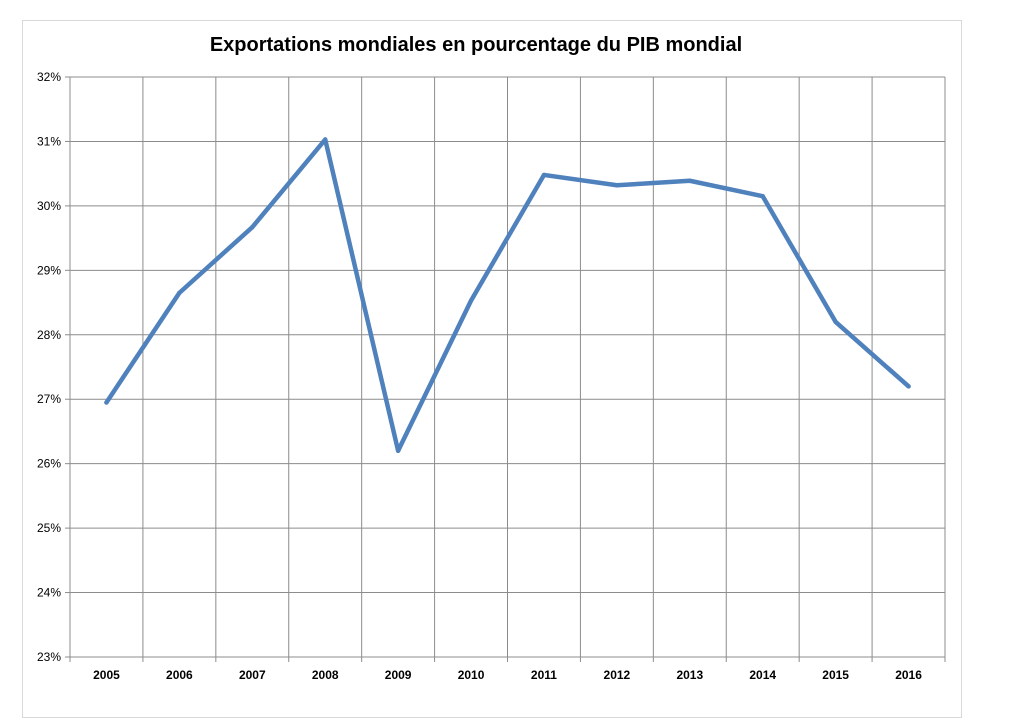  What do you see at coordinates (544, 675) in the screenshot?
I see `x-tick-label: 2011` at bounding box center [544, 675].